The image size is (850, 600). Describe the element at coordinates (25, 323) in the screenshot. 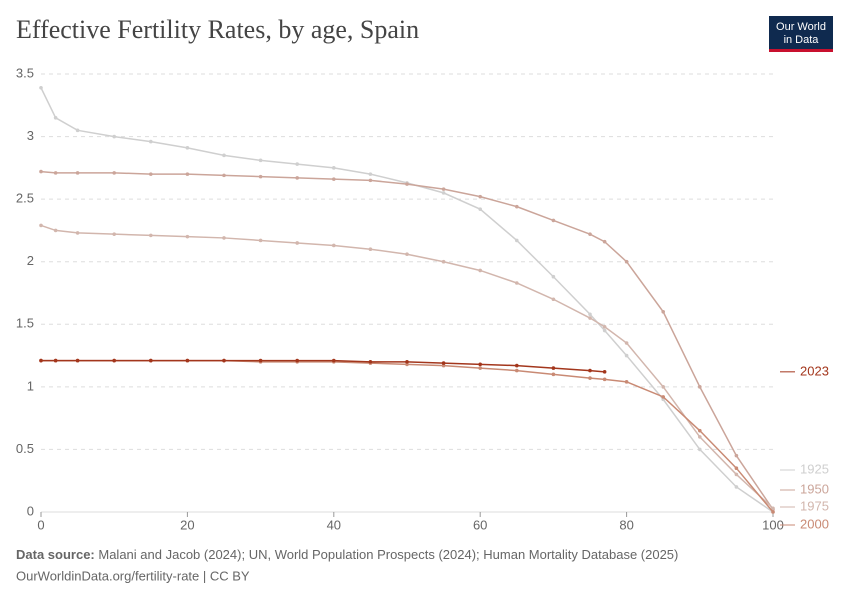

I see `y-tick-label: 1.5` at that location.